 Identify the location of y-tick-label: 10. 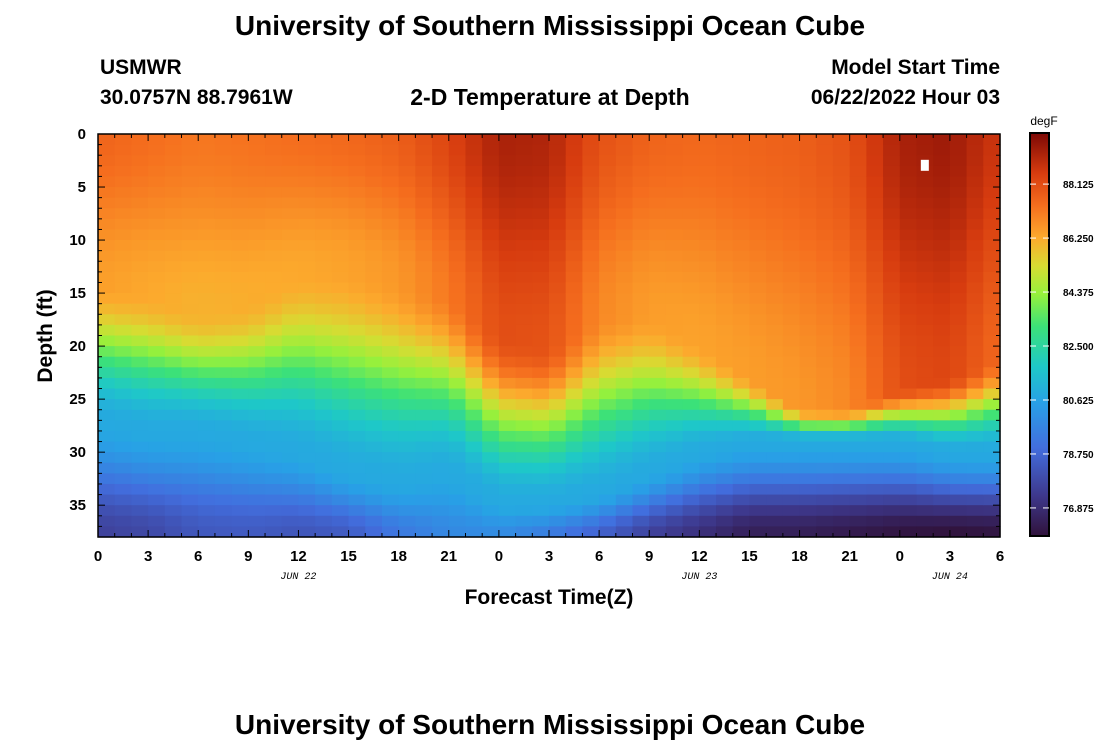
(77, 240).